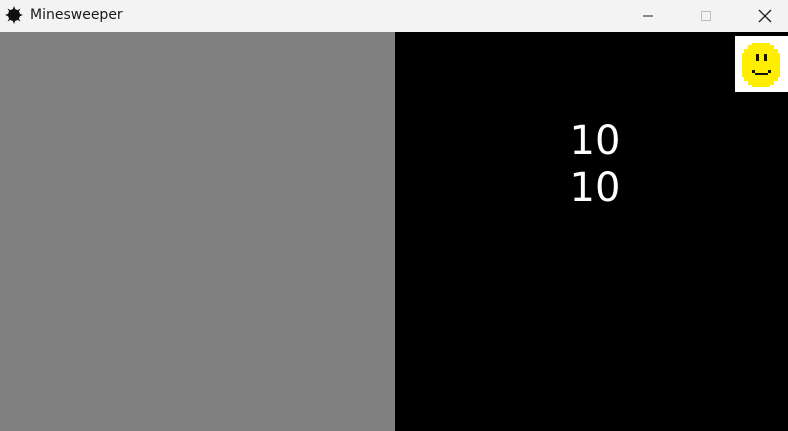 Image resolution: width=788 pixels, height=431 pixels. I want to click on window-title: Minesweeper, so click(76, 15).